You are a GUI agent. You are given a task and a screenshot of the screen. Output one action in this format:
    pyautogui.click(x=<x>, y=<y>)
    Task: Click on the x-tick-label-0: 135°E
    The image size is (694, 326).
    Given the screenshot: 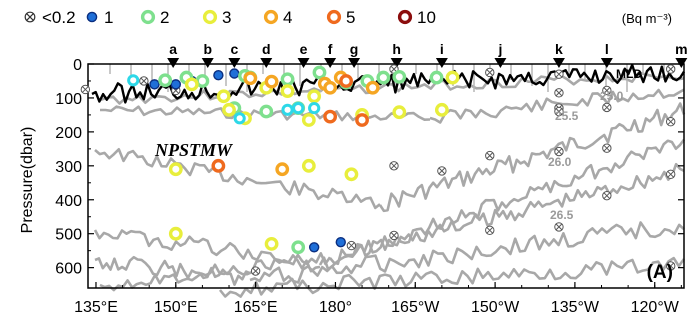 What is the action you would take?
    pyautogui.click(x=96, y=307)
    